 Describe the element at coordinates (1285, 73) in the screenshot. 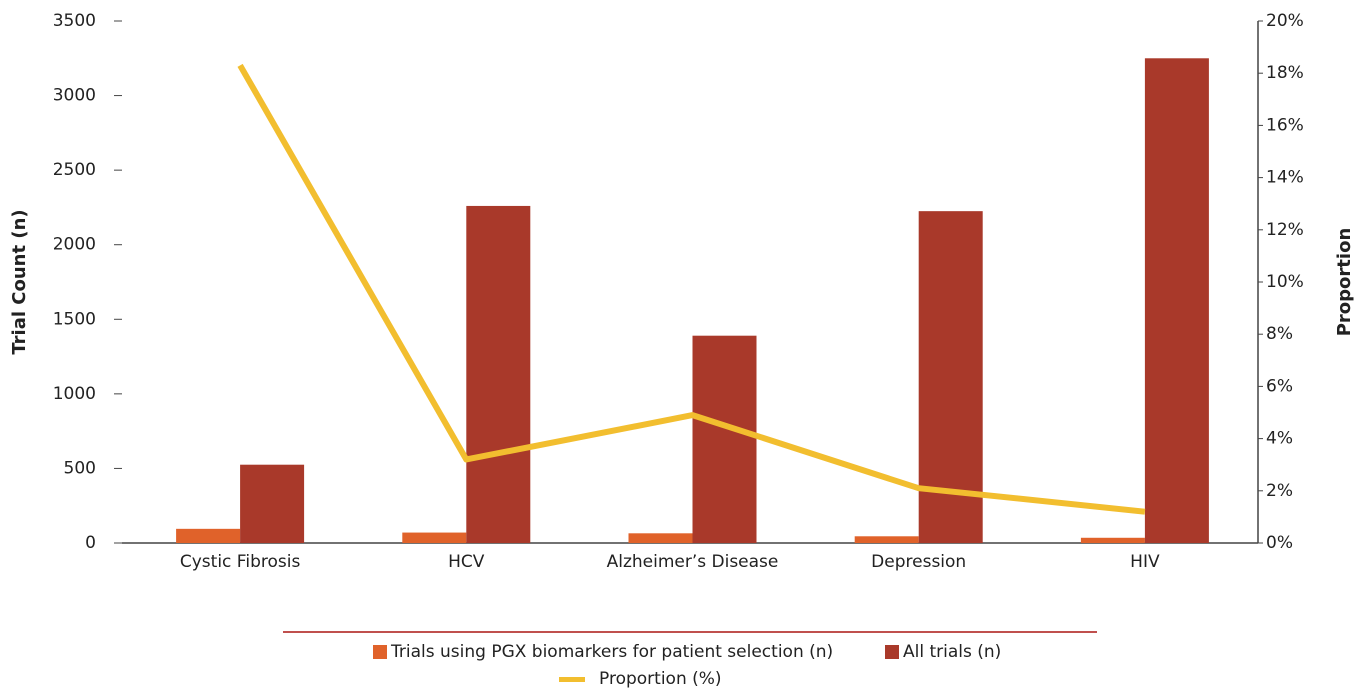

I see `y2-tick-label: 18%` at that location.